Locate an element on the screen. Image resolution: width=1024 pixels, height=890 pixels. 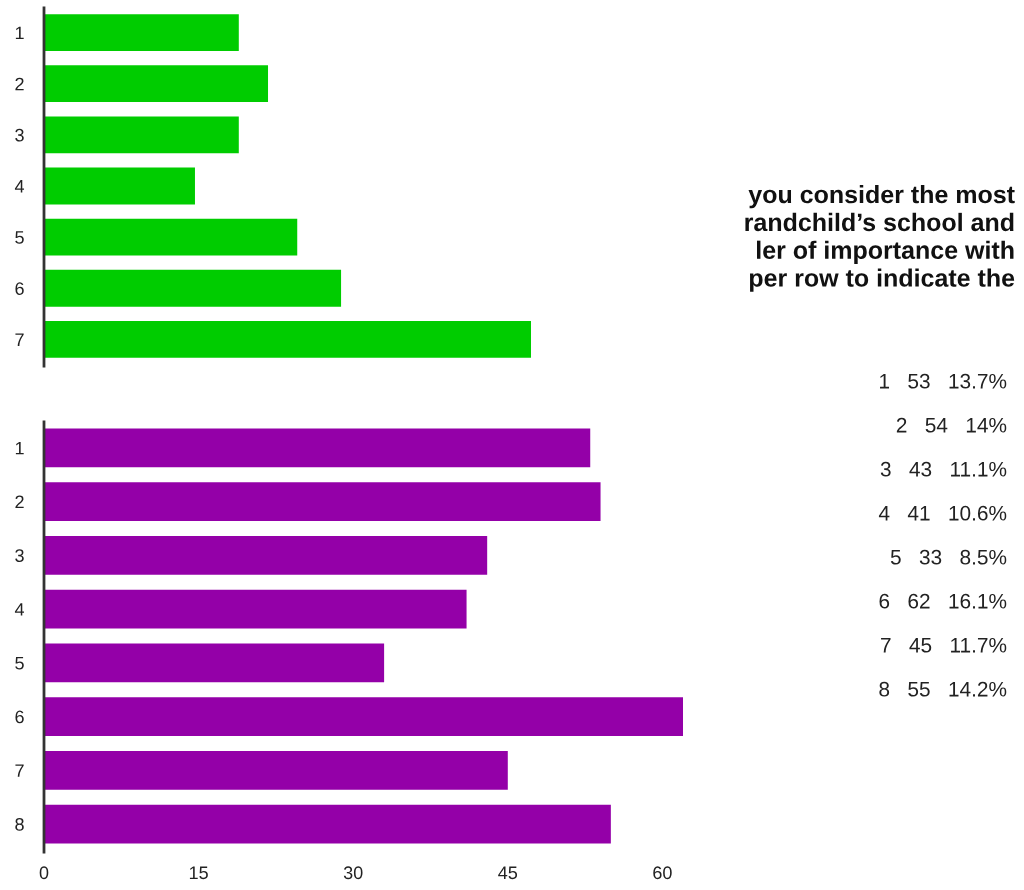
x-tick-label: 45 is located at coordinates (508, 873).